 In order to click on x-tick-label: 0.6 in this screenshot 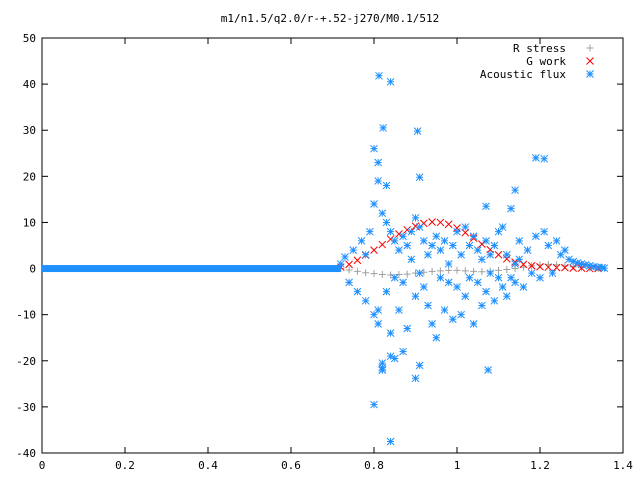, I will do `click(291, 465)`.